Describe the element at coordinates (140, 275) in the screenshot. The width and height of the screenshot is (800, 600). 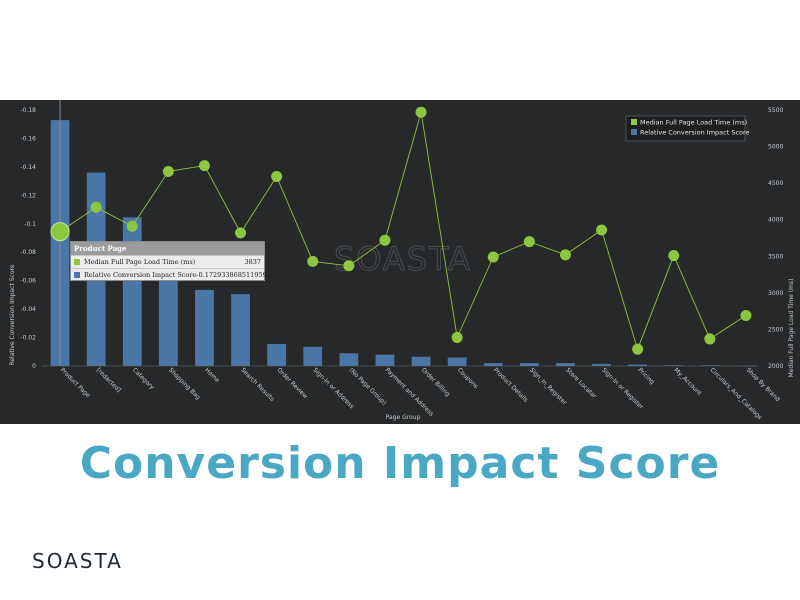
I see `tooltip-label-impact-score: Relative Conversion Impact Score` at that location.